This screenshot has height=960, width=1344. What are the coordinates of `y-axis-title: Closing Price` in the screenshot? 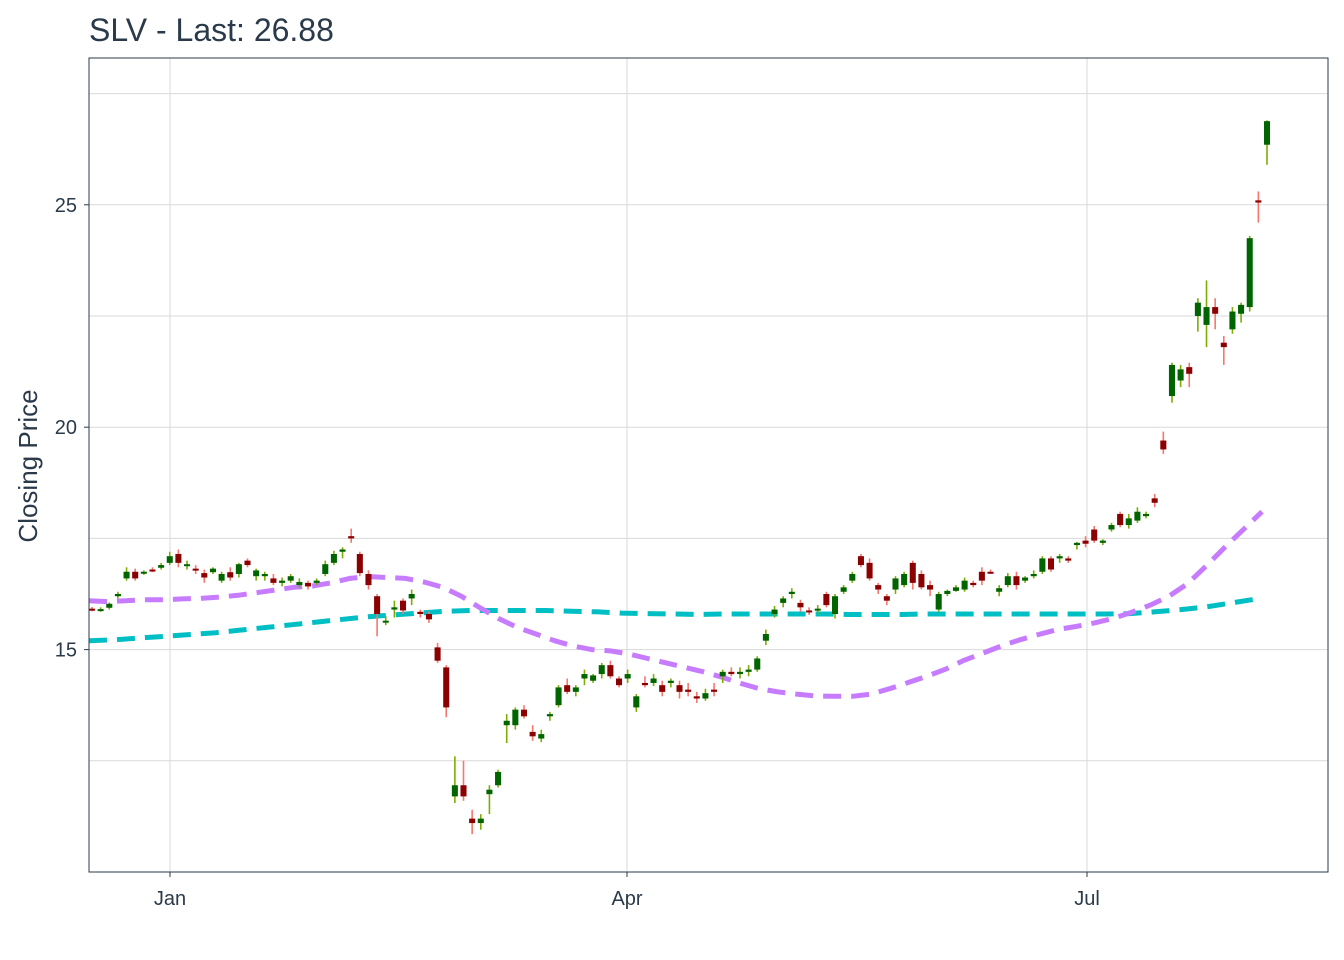 It's located at (28, 465).